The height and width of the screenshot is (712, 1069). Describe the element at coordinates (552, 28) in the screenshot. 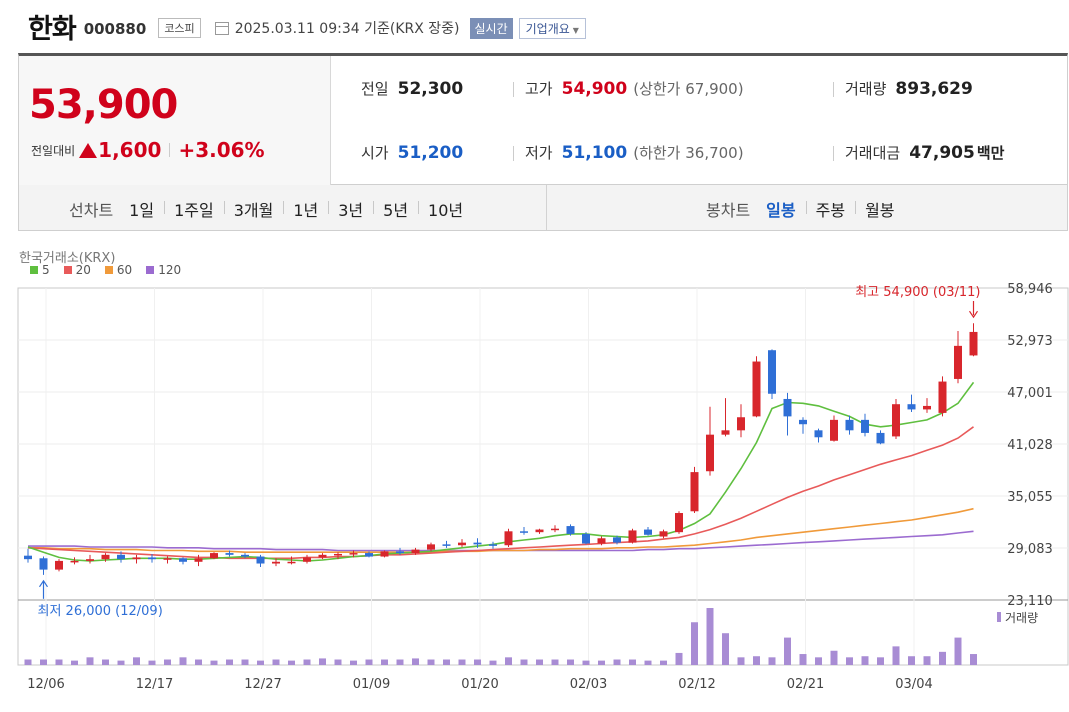

I see `company-info-dropdown: 기업개요 ▼` at that location.